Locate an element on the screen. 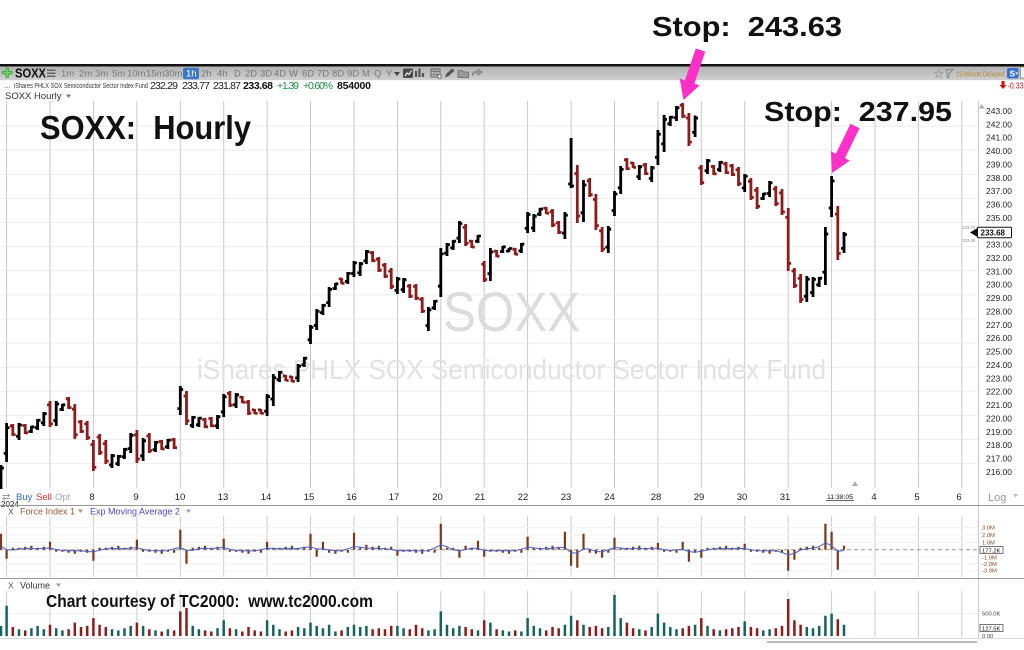 This screenshot has height=650, width=1024. svg-text: +0.60% is located at coordinates (318, 86).